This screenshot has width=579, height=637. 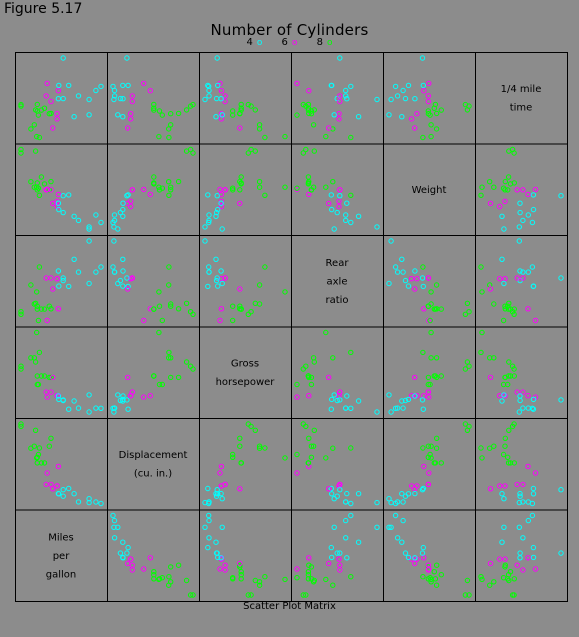 What do you see at coordinates (259, 43) in the screenshot?
I see `legend-marker-cyan: o` at bounding box center [259, 43].